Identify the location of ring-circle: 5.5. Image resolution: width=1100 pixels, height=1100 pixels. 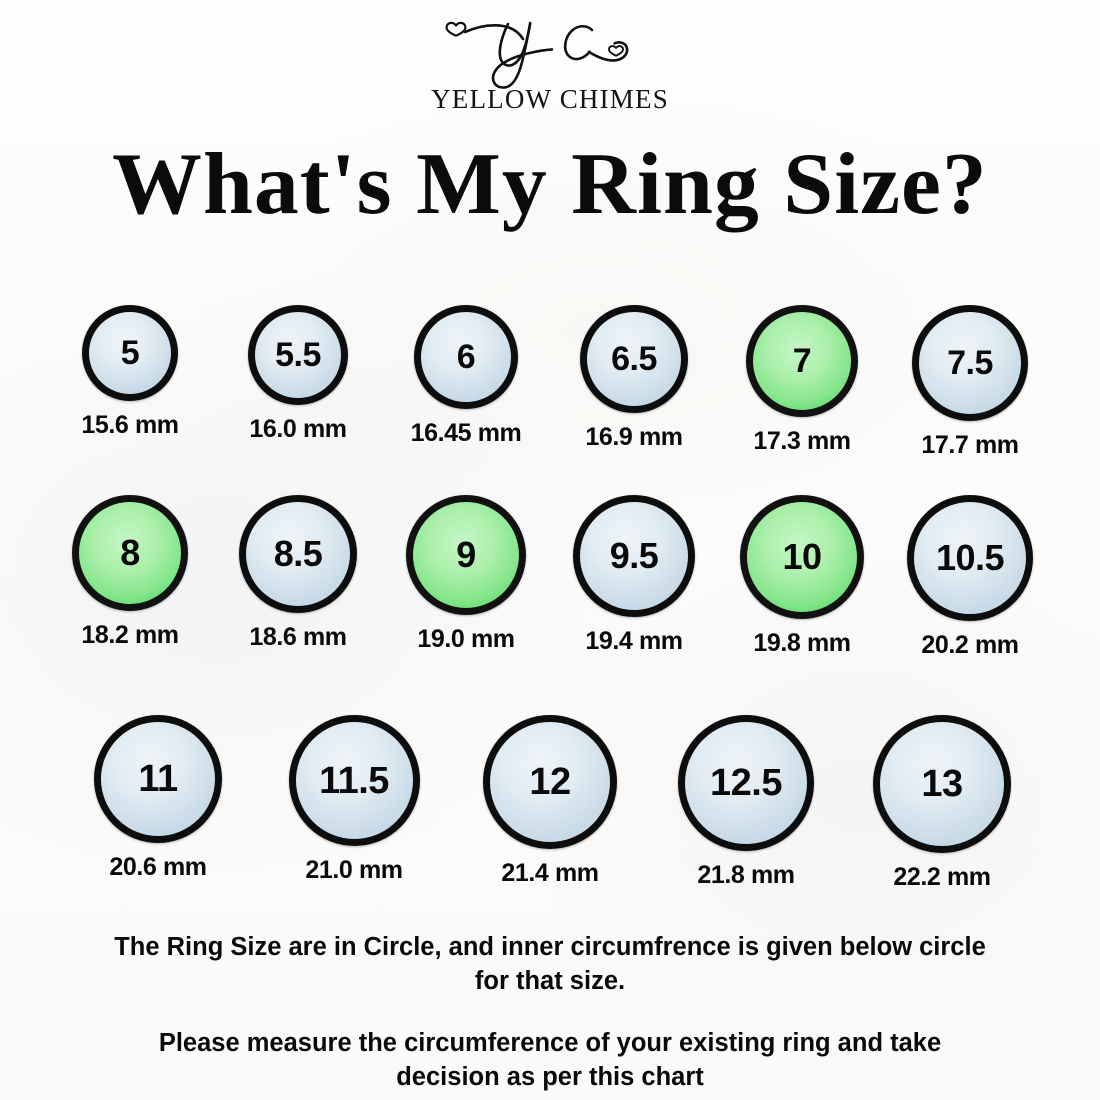
(298, 355).